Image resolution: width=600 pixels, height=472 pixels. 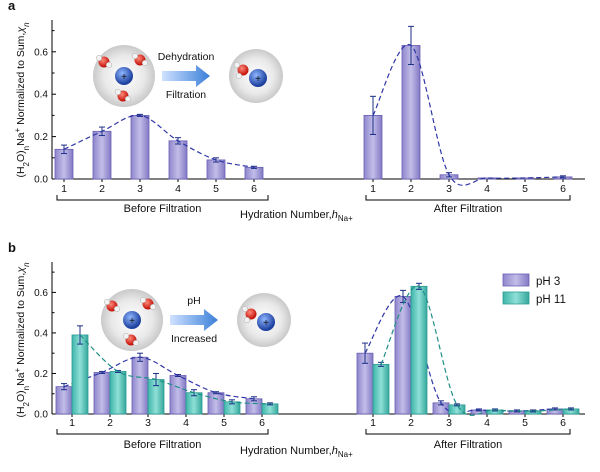 What do you see at coordinates (41, 374) in the screenshot?
I see `y-tick-label: 0.2` at bounding box center [41, 374].